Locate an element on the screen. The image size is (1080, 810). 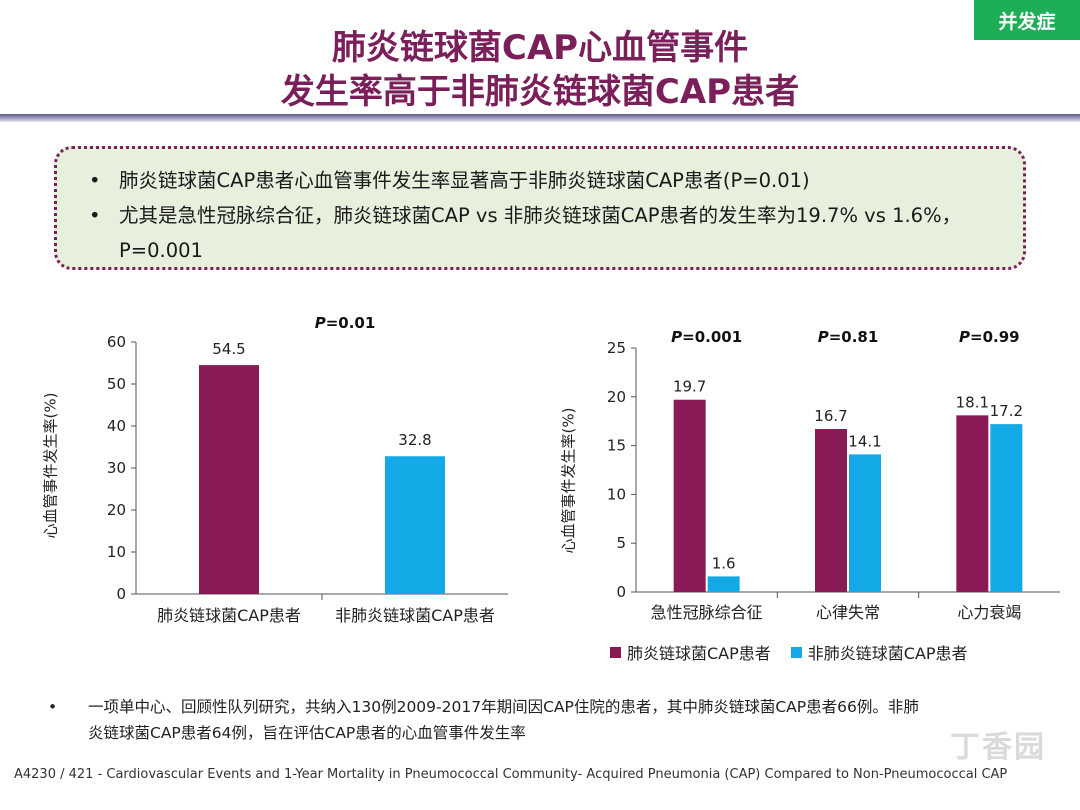
chart1-p-value: P=0.01 is located at coordinates (345, 323).